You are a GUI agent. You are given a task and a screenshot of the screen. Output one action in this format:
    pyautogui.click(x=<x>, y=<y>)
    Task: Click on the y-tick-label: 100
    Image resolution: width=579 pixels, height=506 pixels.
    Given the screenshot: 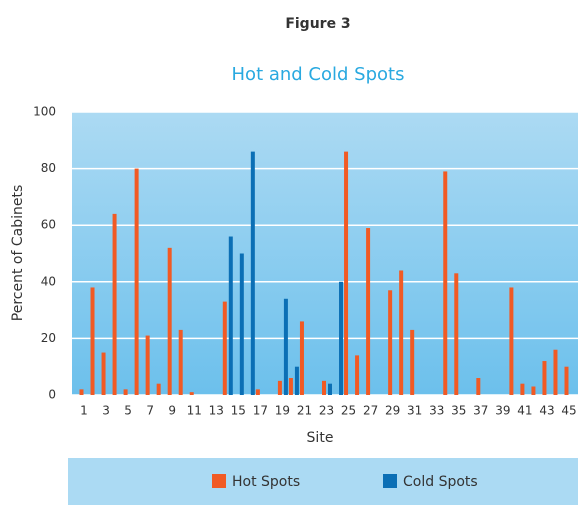 What is the action you would take?
    pyautogui.click(x=44, y=112)
    